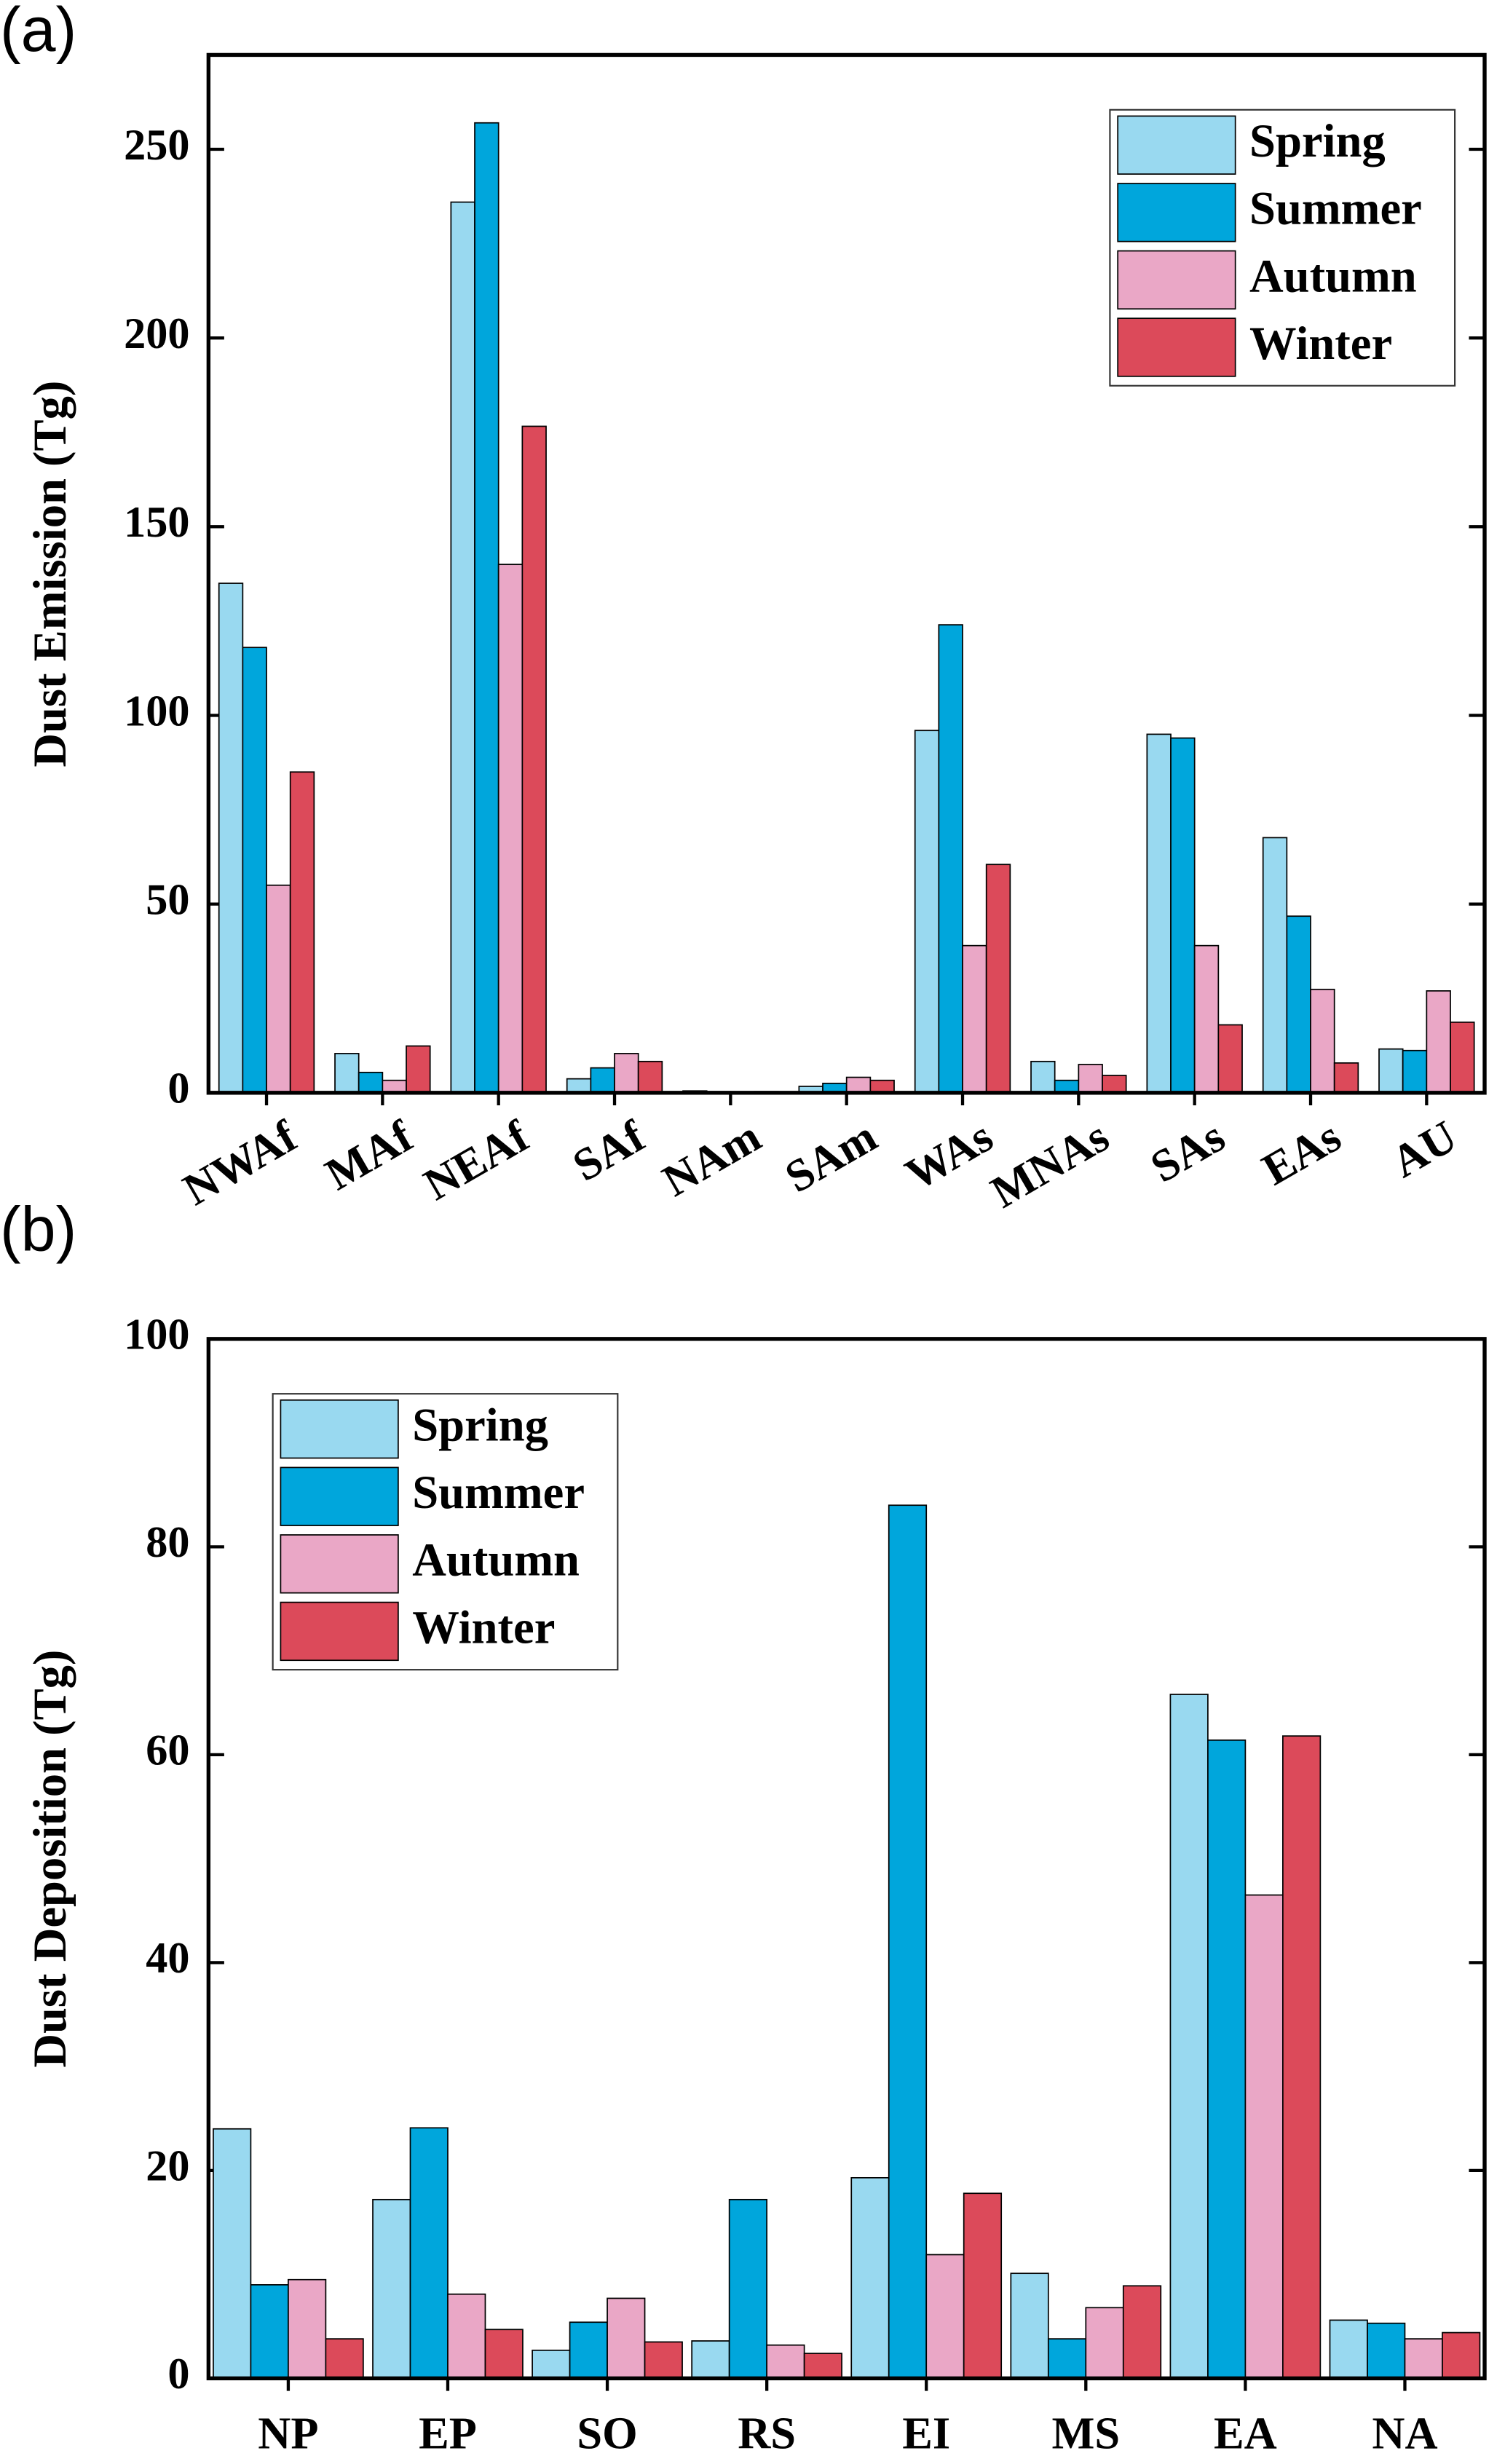 The image size is (1505, 2464). What do you see at coordinates (448, 2433) in the screenshot?
I see `x-tick-label: EP` at bounding box center [448, 2433].